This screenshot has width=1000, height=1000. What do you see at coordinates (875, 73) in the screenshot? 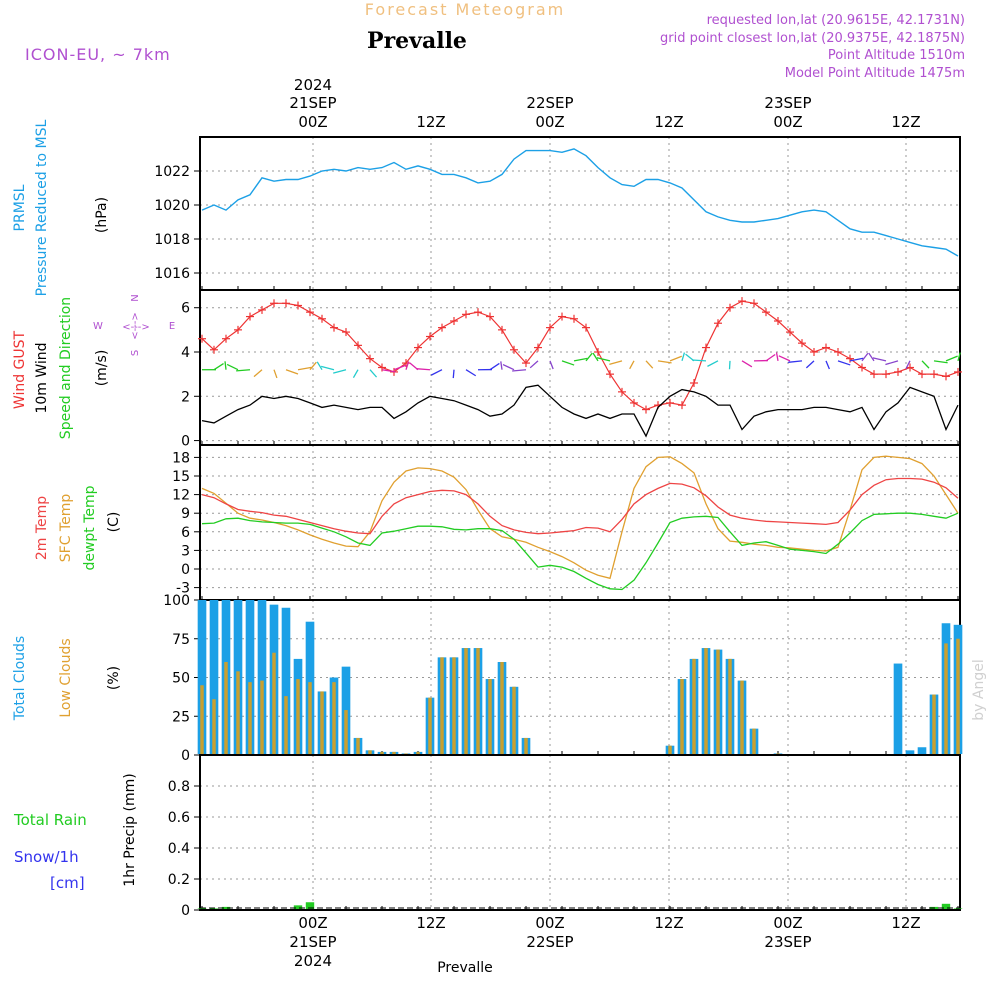
I see `model-altitude: Model Point Altitude 1475m` at bounding box center [875, 73].